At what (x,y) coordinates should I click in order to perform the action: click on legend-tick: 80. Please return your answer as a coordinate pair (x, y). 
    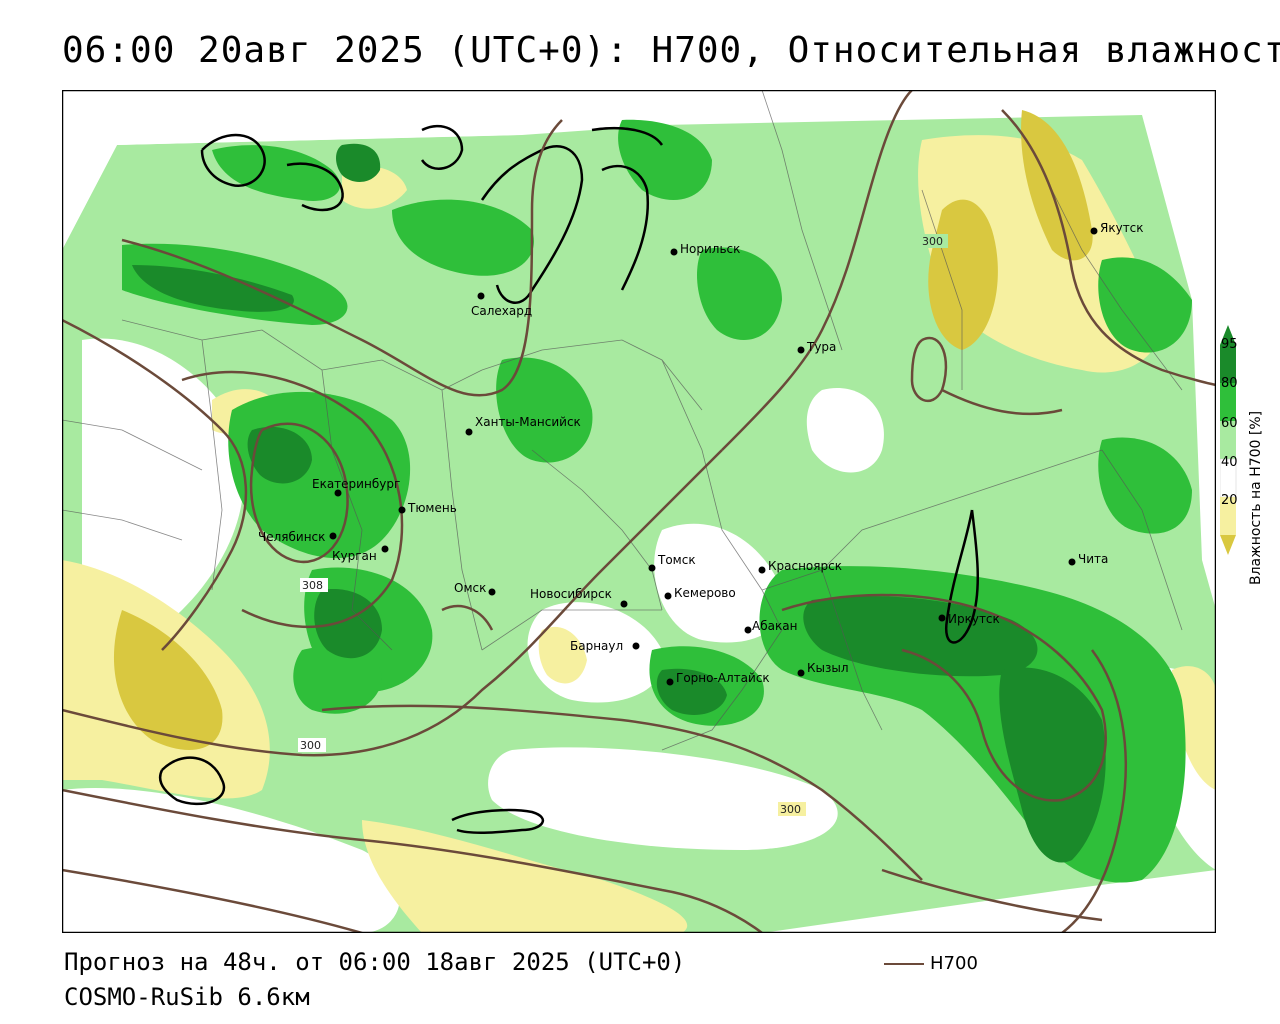
    Looking at the image, I should click on (1229, 383).